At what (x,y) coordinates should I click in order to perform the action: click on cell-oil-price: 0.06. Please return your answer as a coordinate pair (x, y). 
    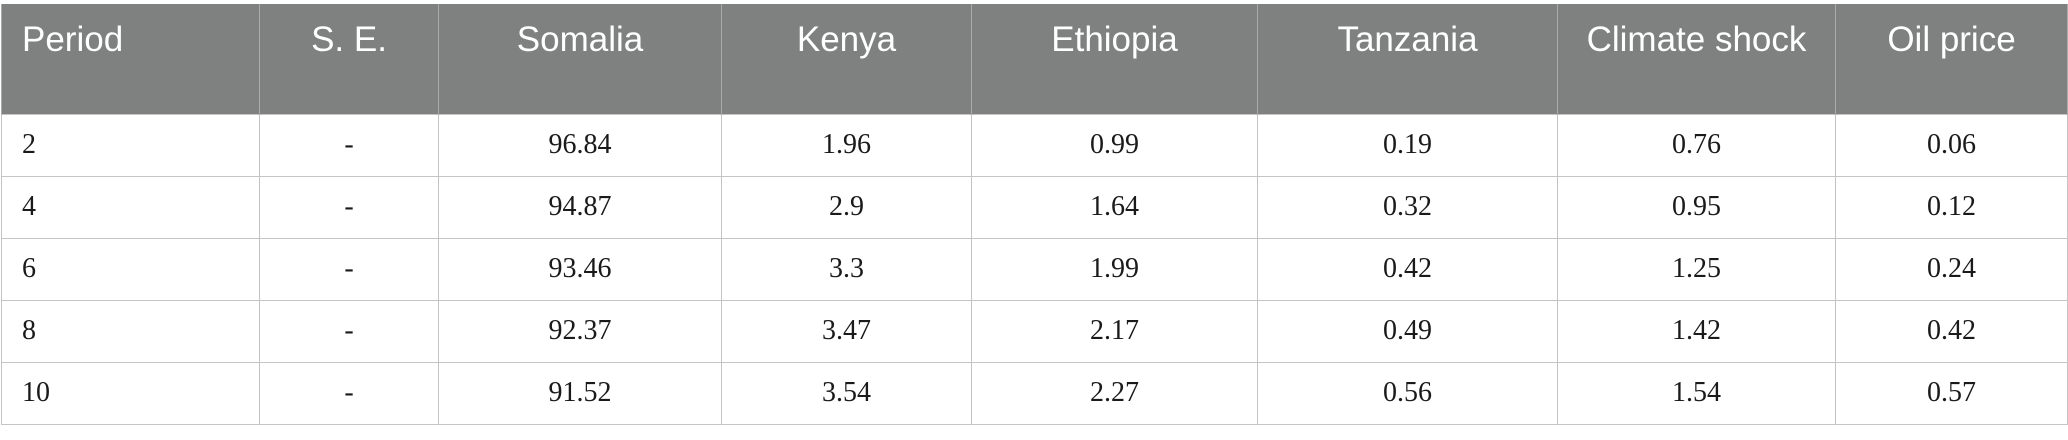
    Looking at the image, I should click on (1951, 145).